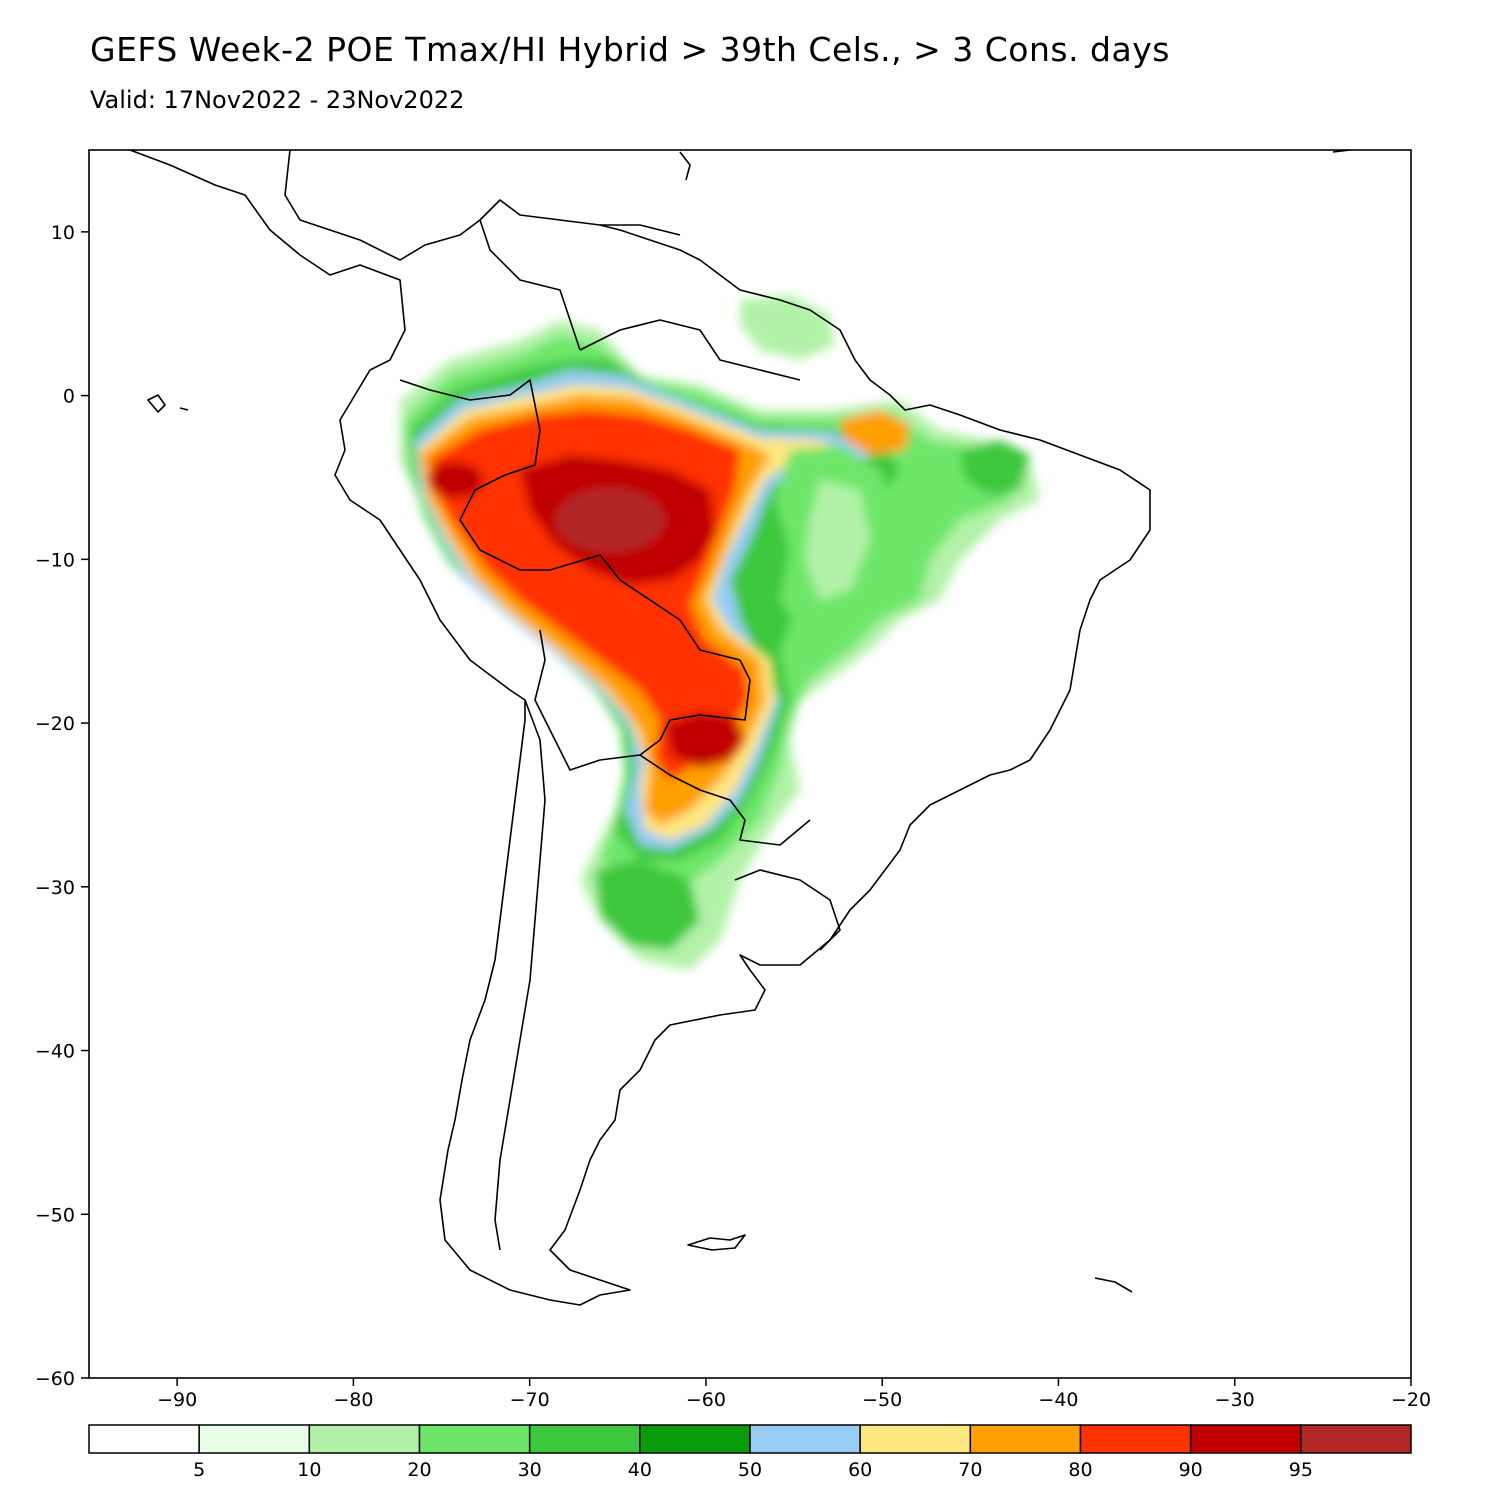 The height and width of the screenshot is (1500, 1500). Describe the element at coordinates (1113, 1285) in the screenshot. I see `south-georgia` at that location.